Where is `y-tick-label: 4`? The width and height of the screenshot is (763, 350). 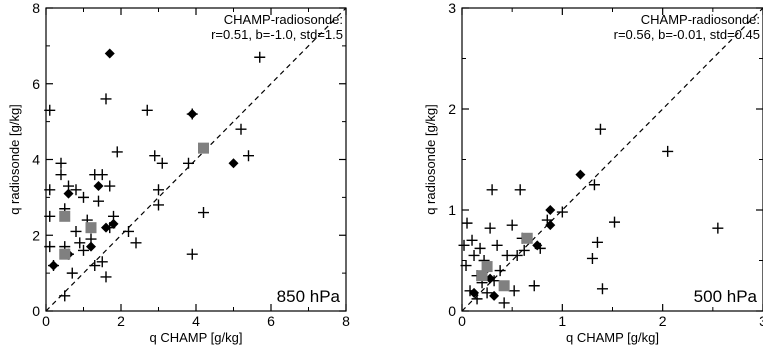
y-tick-label: 4 is located at coordinates (36, 160).